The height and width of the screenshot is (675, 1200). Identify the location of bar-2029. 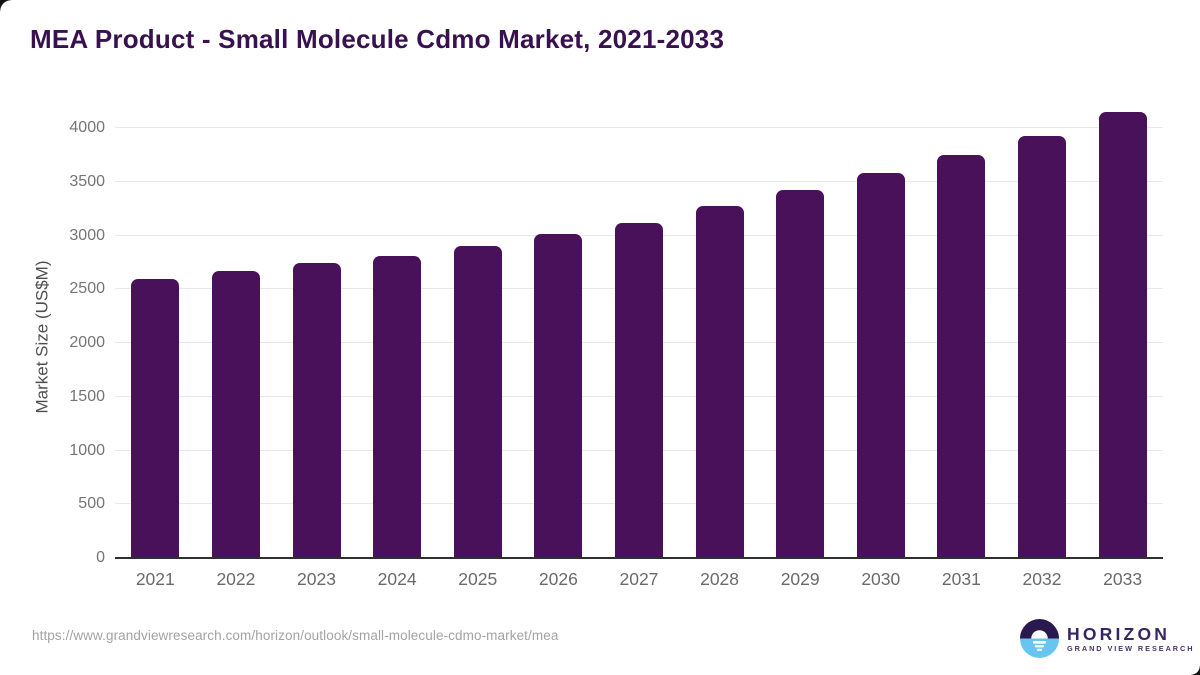
(800, 374).